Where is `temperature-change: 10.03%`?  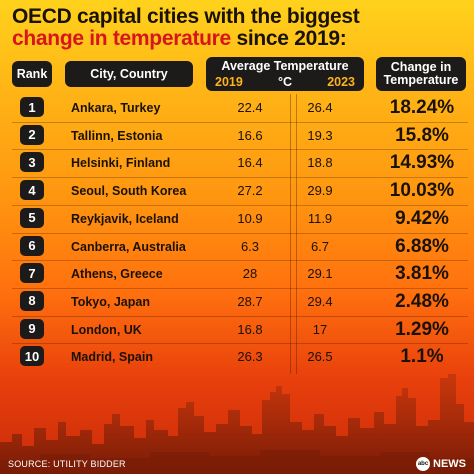 temperature-change: 10.03% is located at coordinates (422, 191).